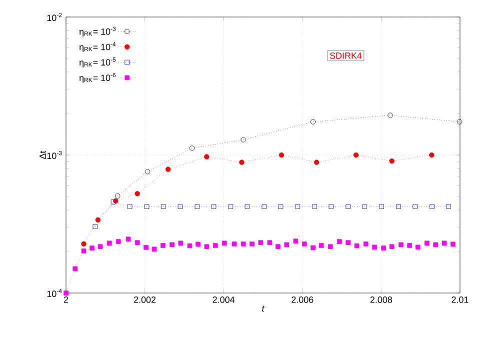  What do you see at coordinates (98, 47) in the screenshot?
I see `legend-label: η$_{RK}$= 10$^{-4}$` at bounding box center [98, 47].